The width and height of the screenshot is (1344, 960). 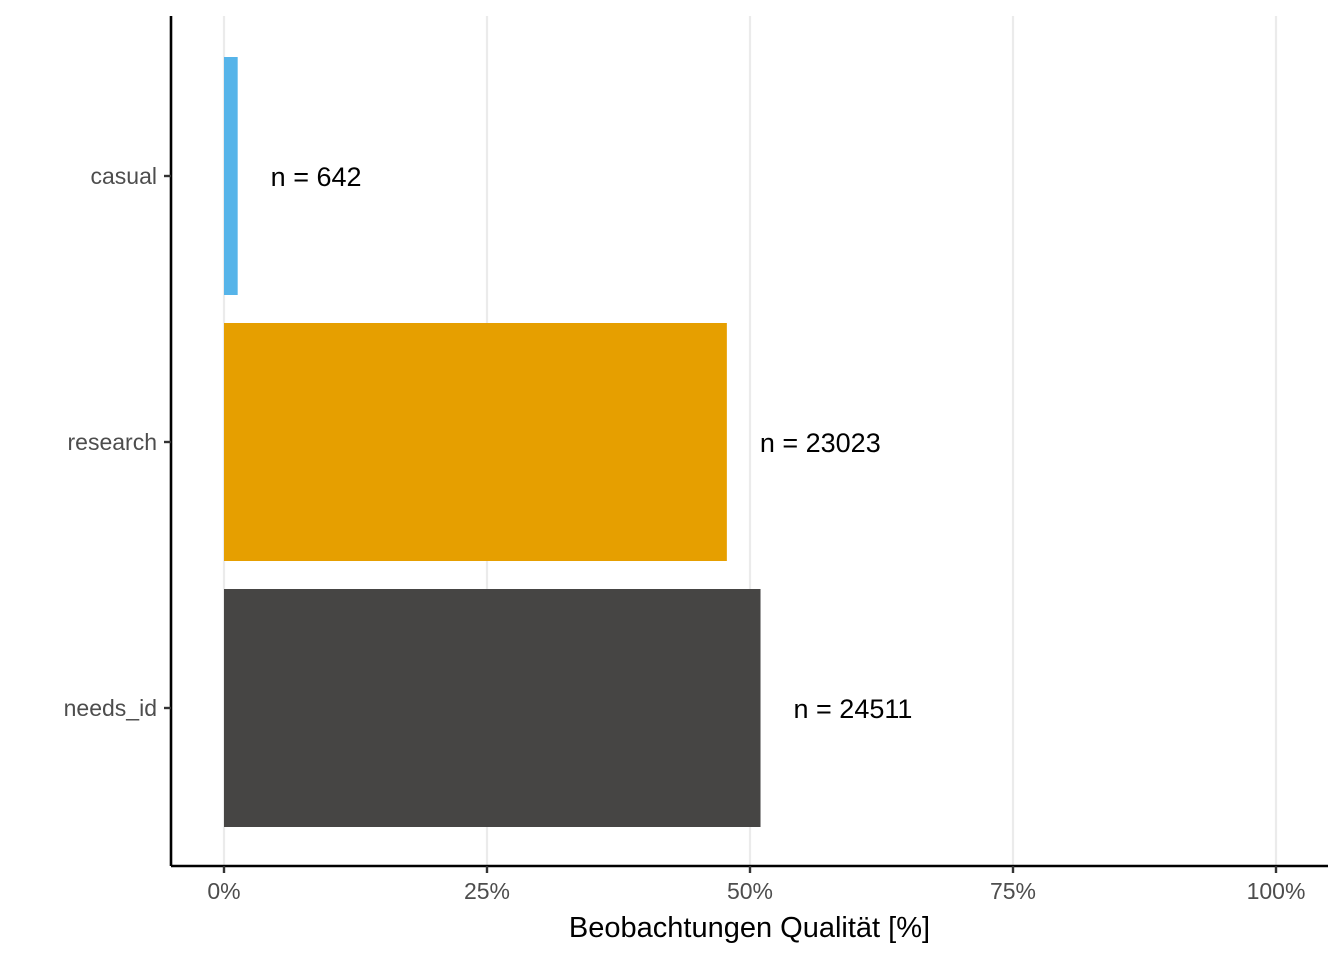 What do you see at coordinates (223, 891) in the screenshot?
I see `x-tick-label-0: 0%` at bounding box center [223, 891].